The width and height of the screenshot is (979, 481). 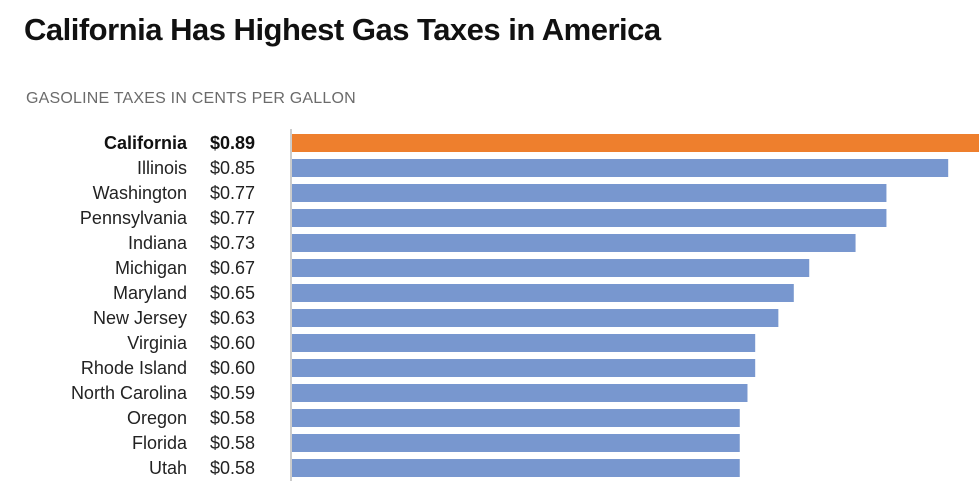 What do you see at coordinates (129, 393) in the screenshot?
I see `category-label: North Carolina` at bounding box center [129, 393].